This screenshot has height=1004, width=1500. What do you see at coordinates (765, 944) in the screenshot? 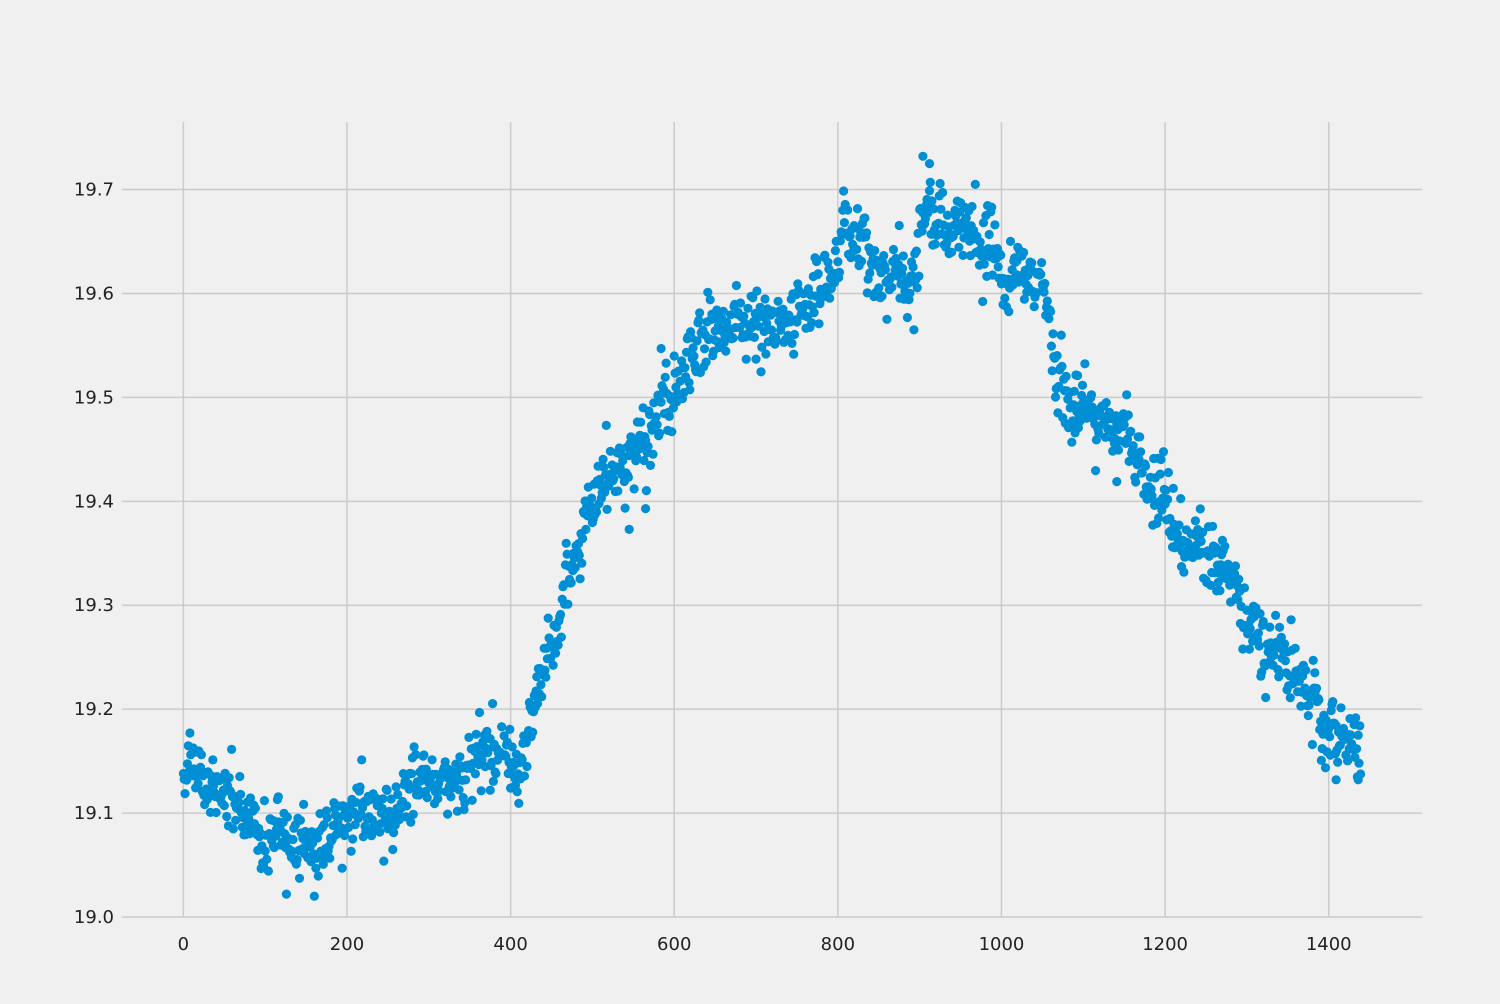
I see `x-axis-ticks: 0 200 400 600 800 1000 1200 1400` at bounding box center [765, 944].